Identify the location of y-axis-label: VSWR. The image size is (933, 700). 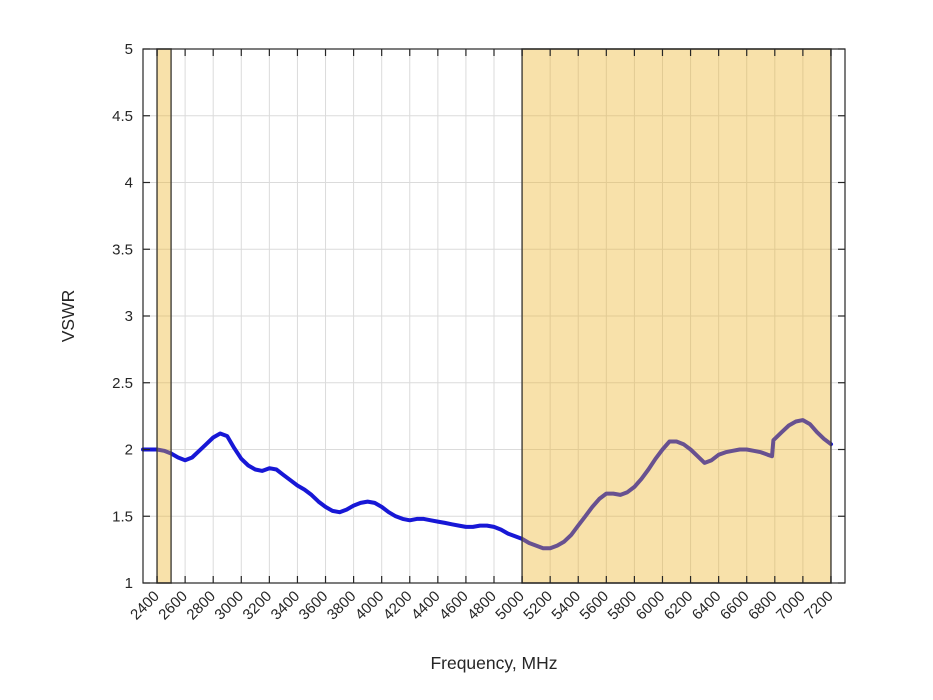
(68, 316).